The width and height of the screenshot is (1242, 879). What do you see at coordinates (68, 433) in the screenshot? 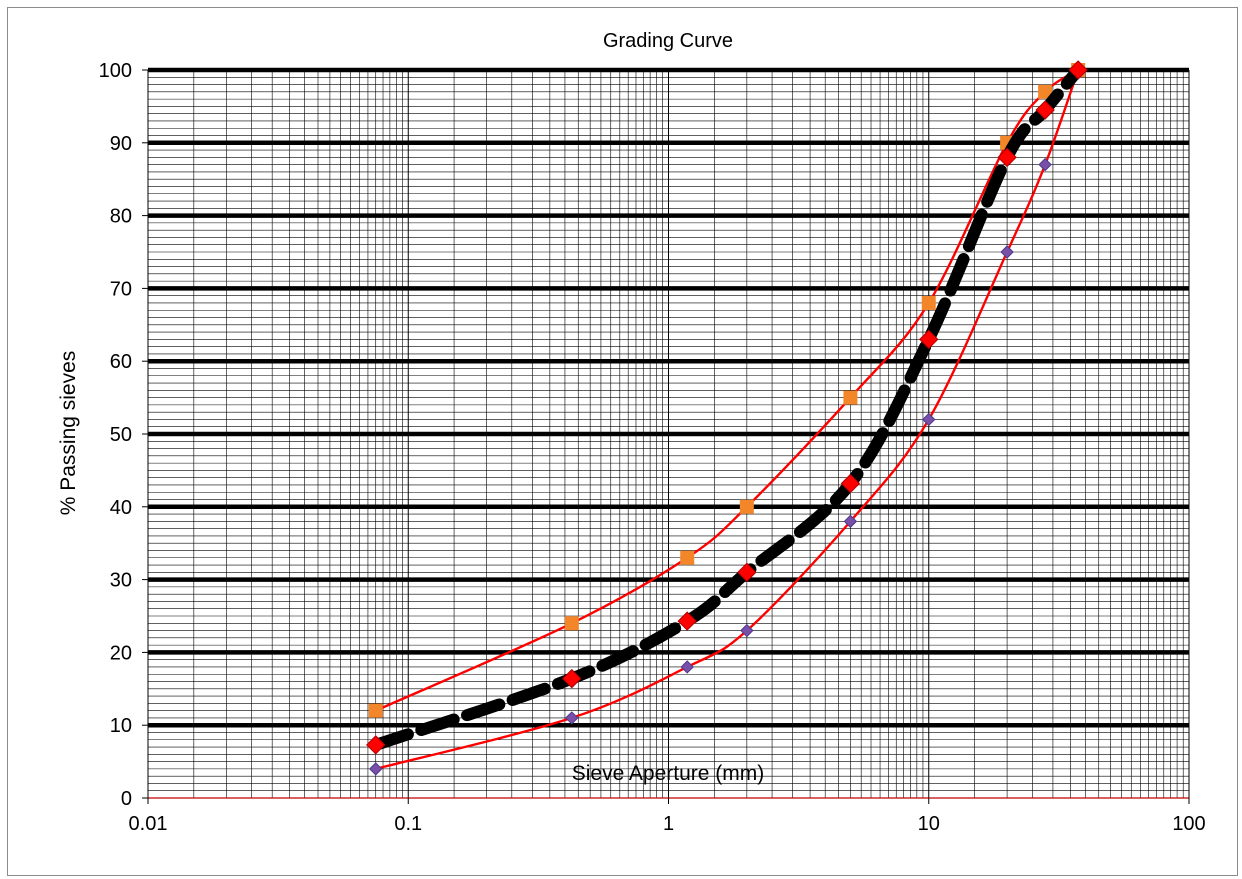
I see `y-axis-label: % Passing sieves` at bounding box center [68, 433].